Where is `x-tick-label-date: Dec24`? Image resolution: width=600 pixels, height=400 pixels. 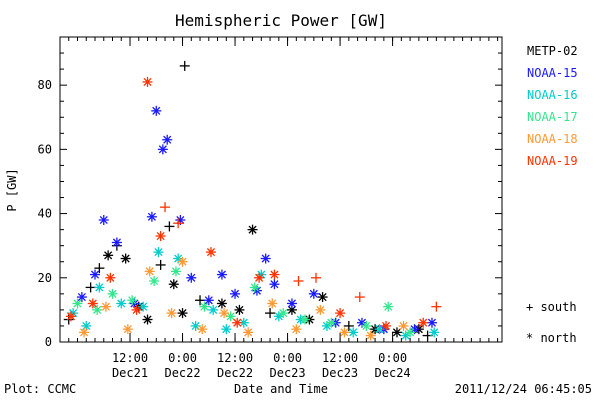
x-tick-label-date: Dec24 is located at coordinates (393, 373).